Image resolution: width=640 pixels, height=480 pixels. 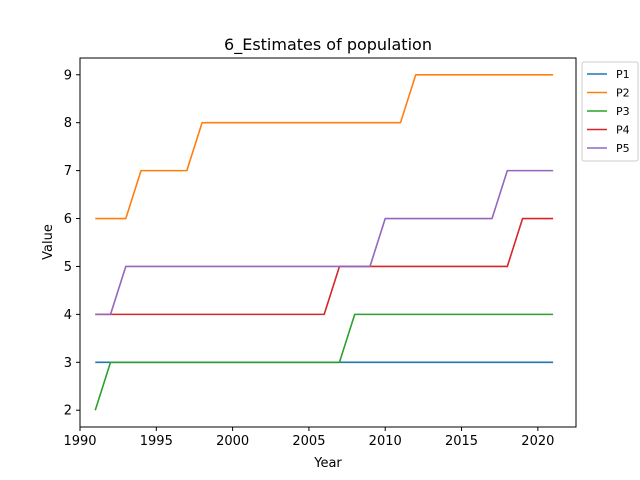 What do you see at coordinates (328, 45) in the screenshot?
I see `chart-title: 6_Estimates of population` at bounding box center [328, 45].